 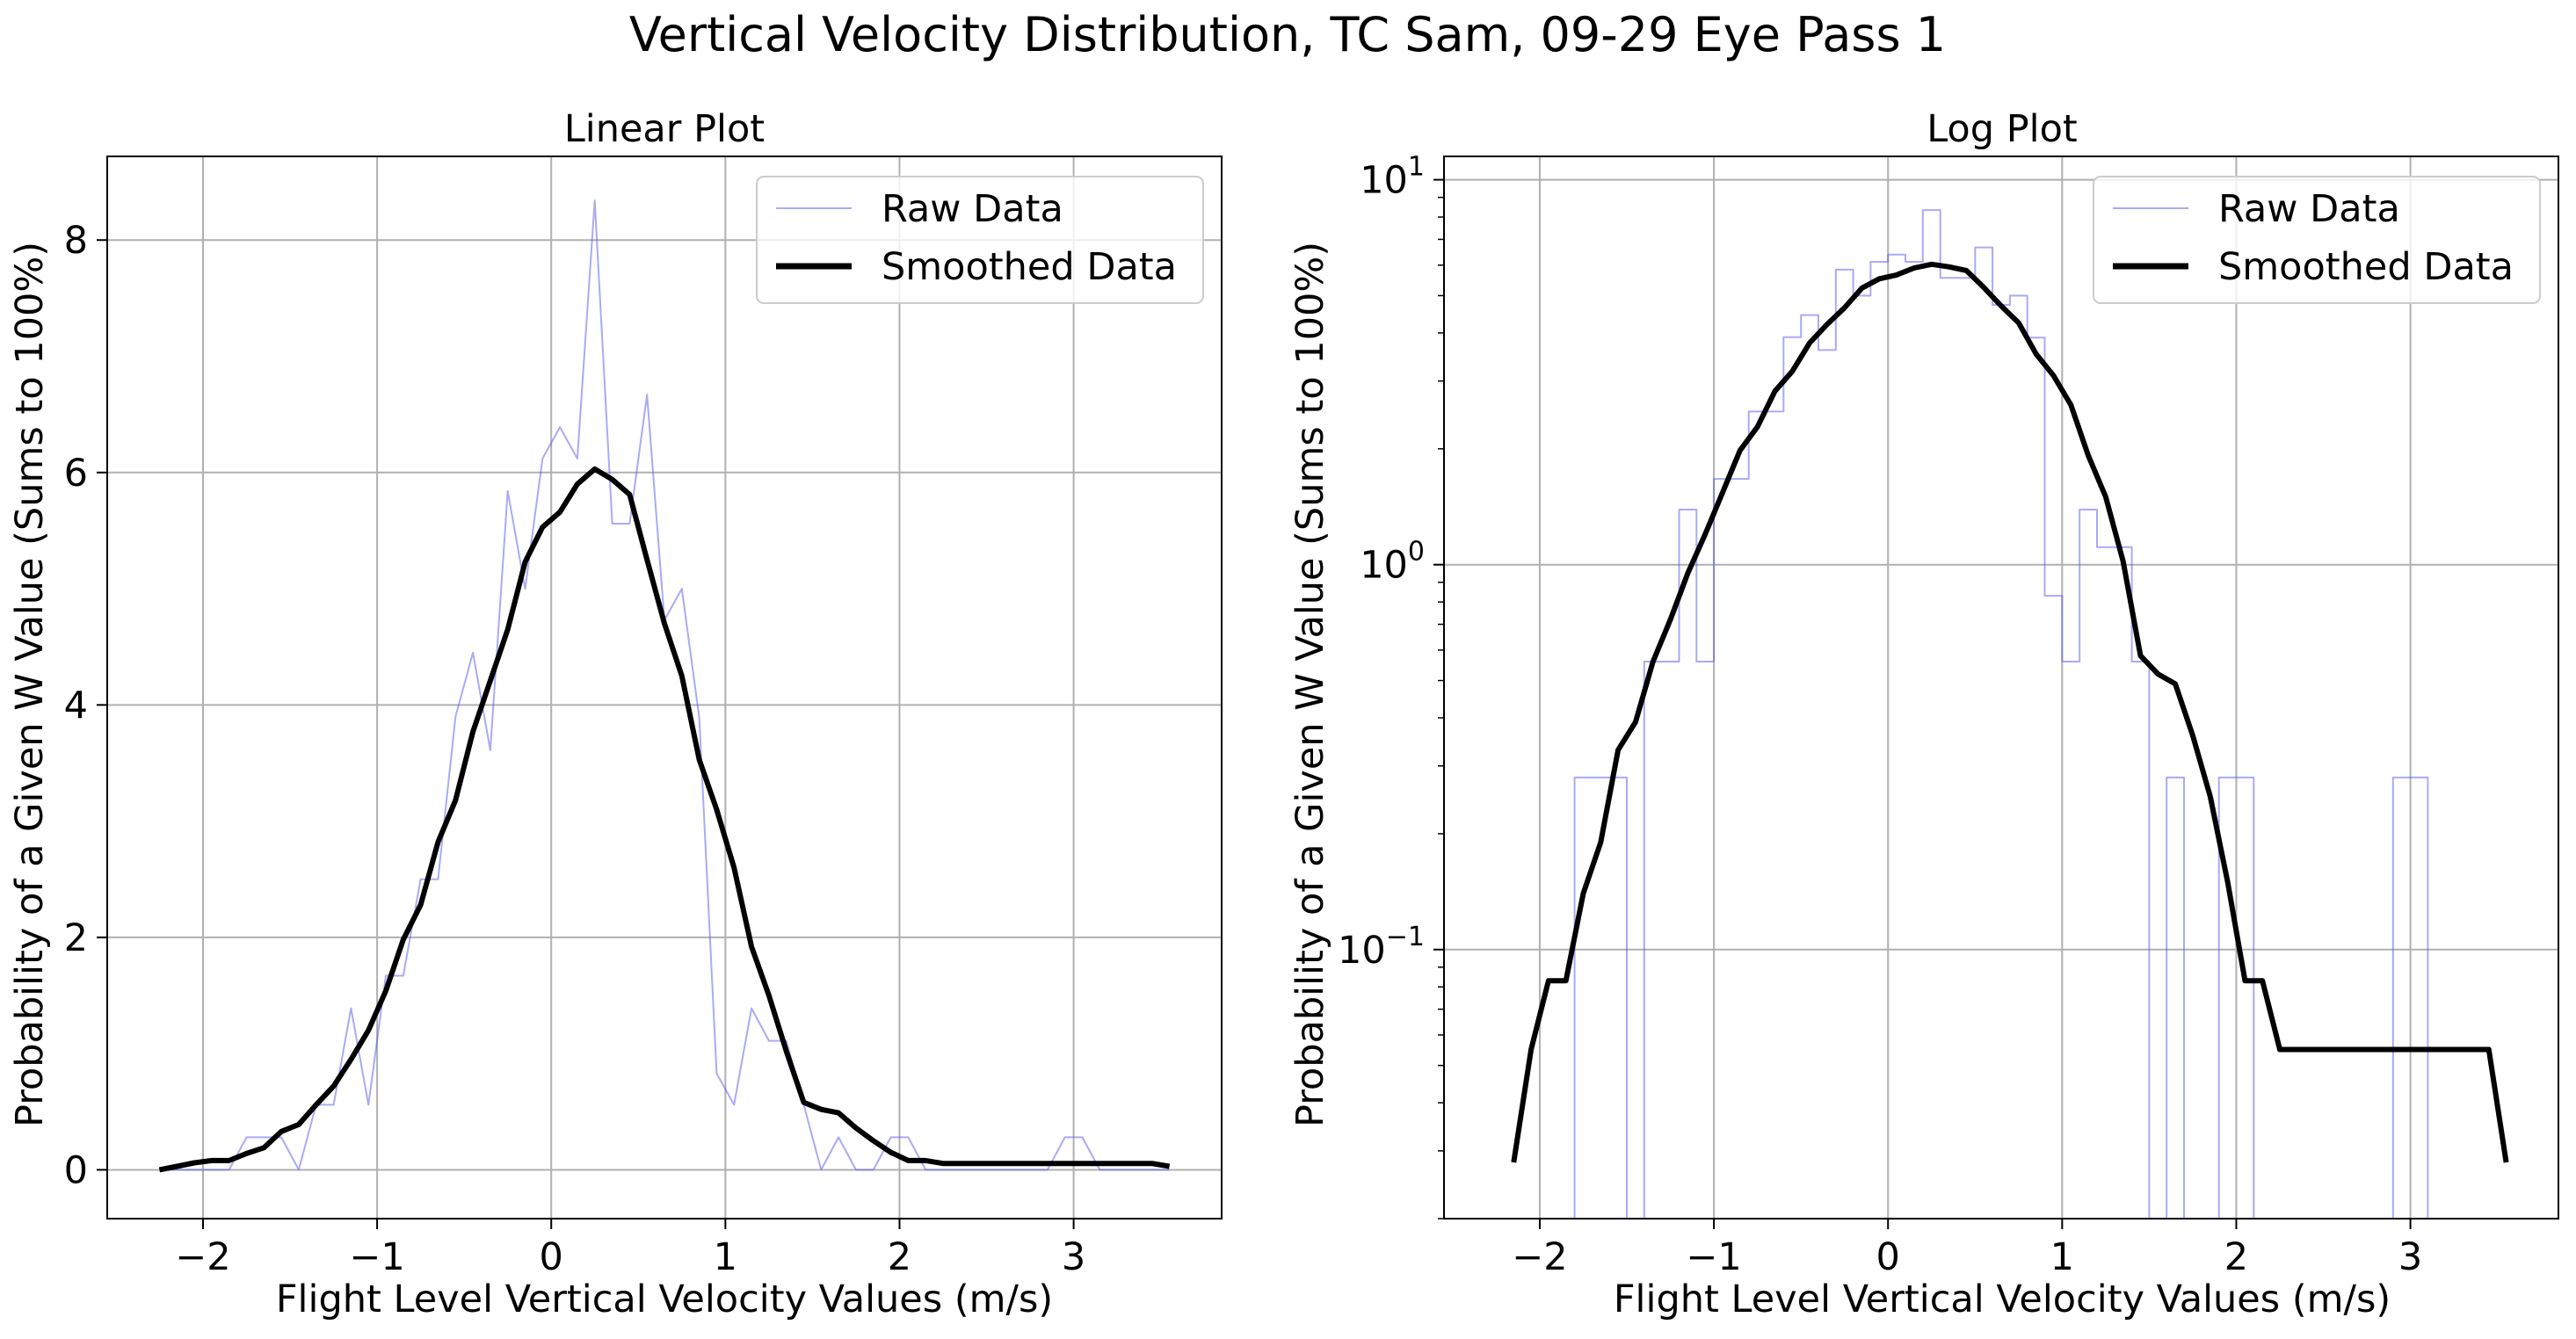 I want to click on linear-plot-x-ticks: −2 −1 0 1 2 3, so click(x=630, y=1249).